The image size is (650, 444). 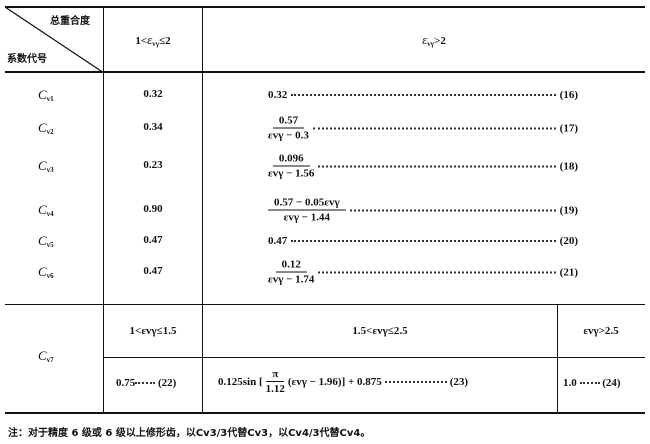 What do you see at coordinates (46, 356) in the screenshot?
I see `cv7-symbol: Cv7` at bounding box center [46, 356].